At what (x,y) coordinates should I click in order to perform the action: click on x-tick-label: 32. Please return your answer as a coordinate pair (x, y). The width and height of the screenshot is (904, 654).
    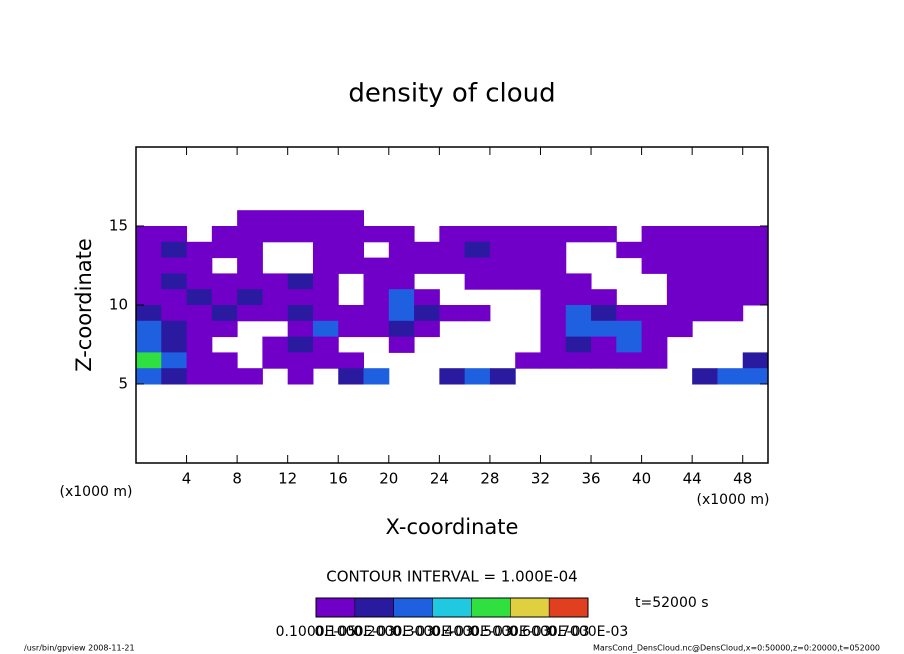
    Looking at the image, I should click on (540, 479).